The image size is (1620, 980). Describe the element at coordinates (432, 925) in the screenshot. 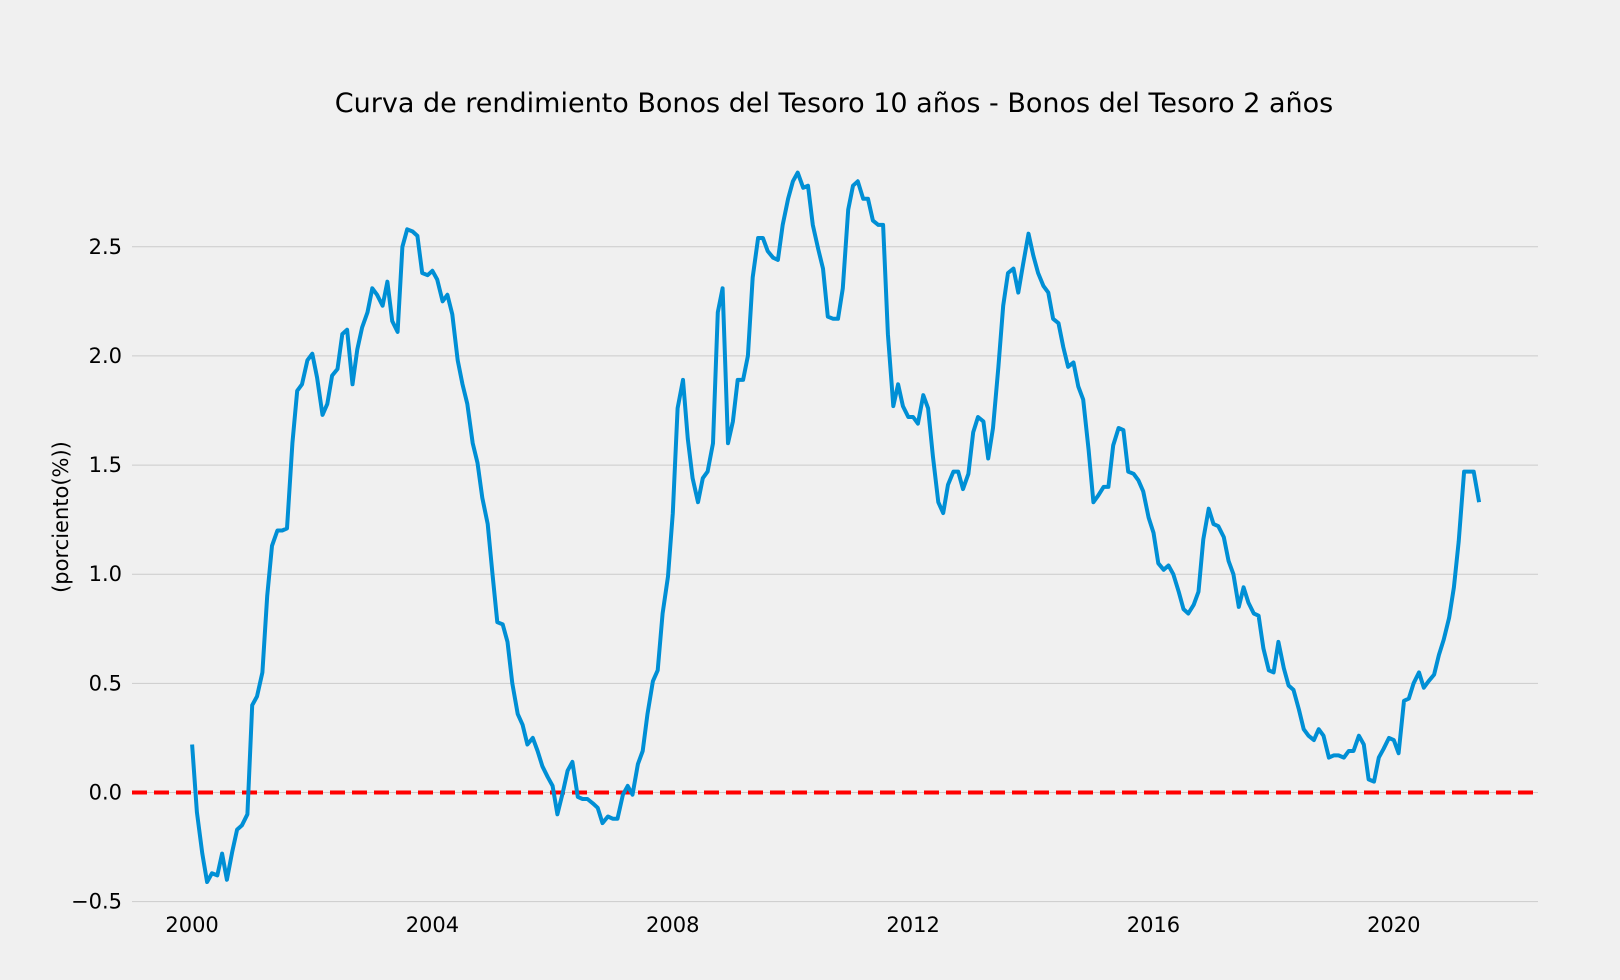

I see `x-tick-label: 2004` at that location.